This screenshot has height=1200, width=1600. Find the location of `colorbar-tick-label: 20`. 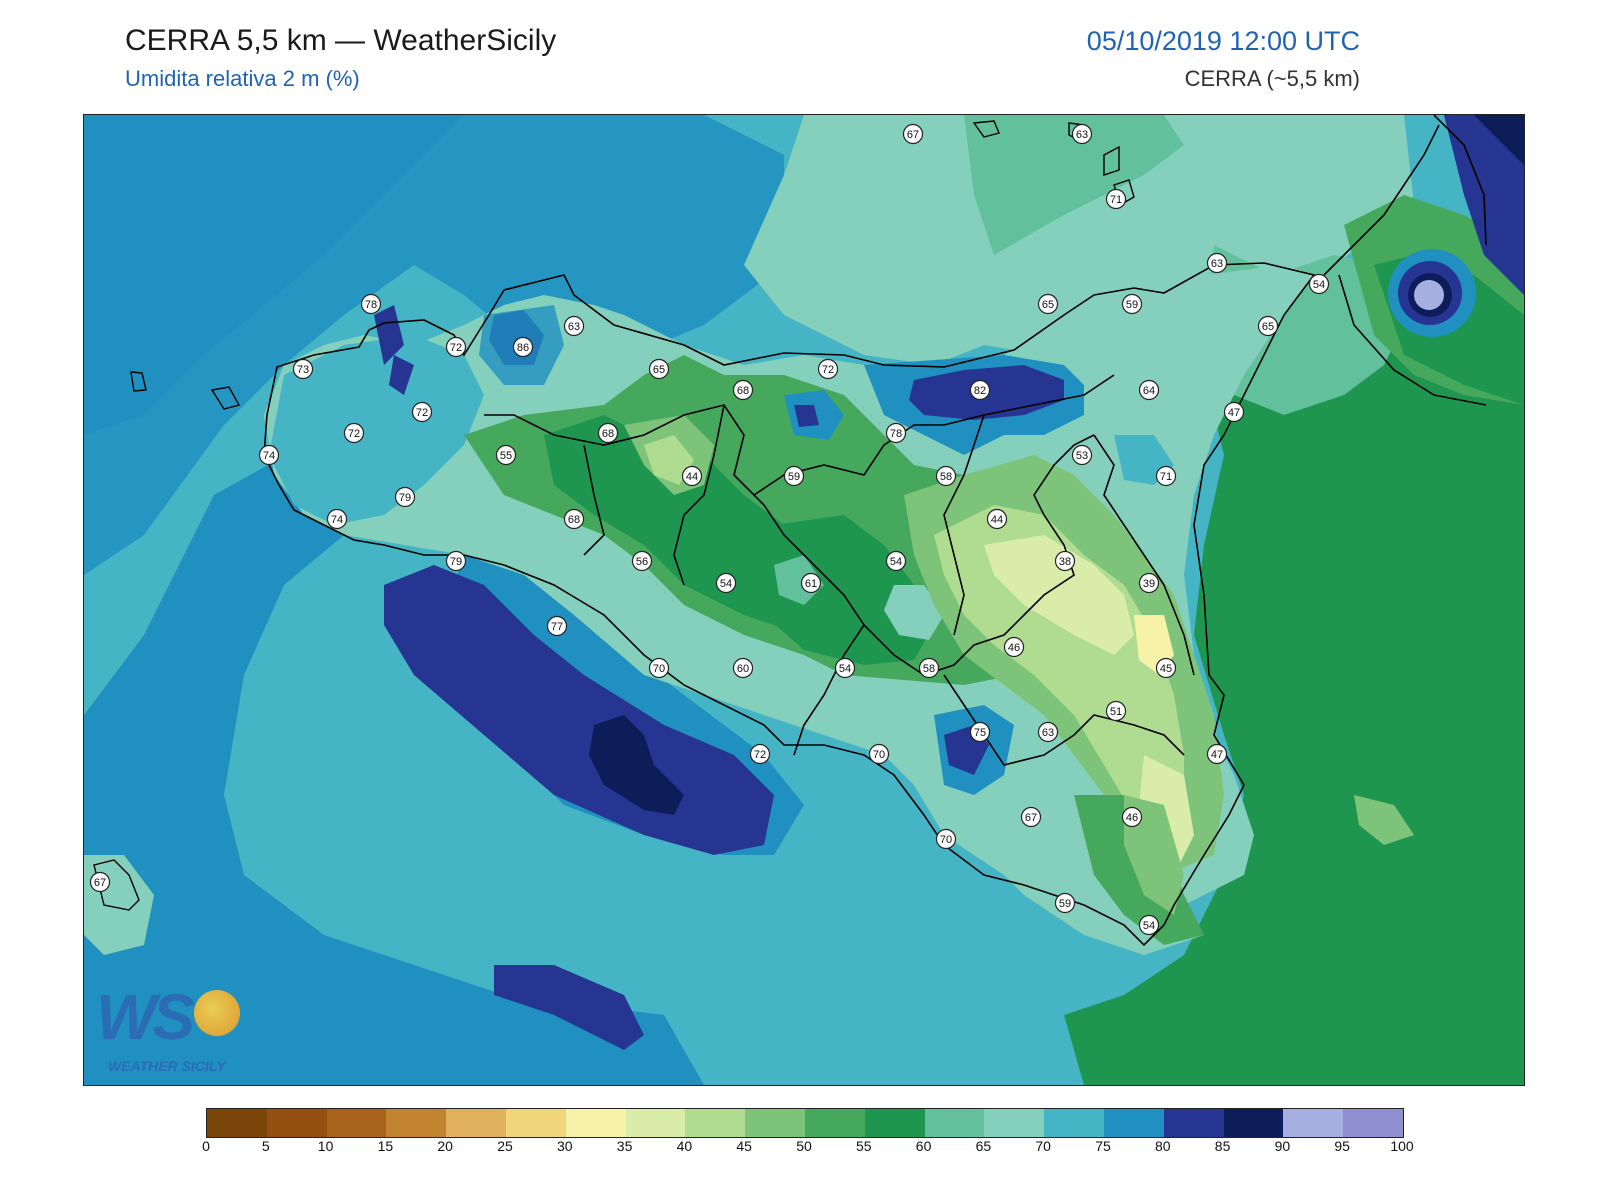

colorbar-tick-label: 20 is located at coordinates (445, 1146).